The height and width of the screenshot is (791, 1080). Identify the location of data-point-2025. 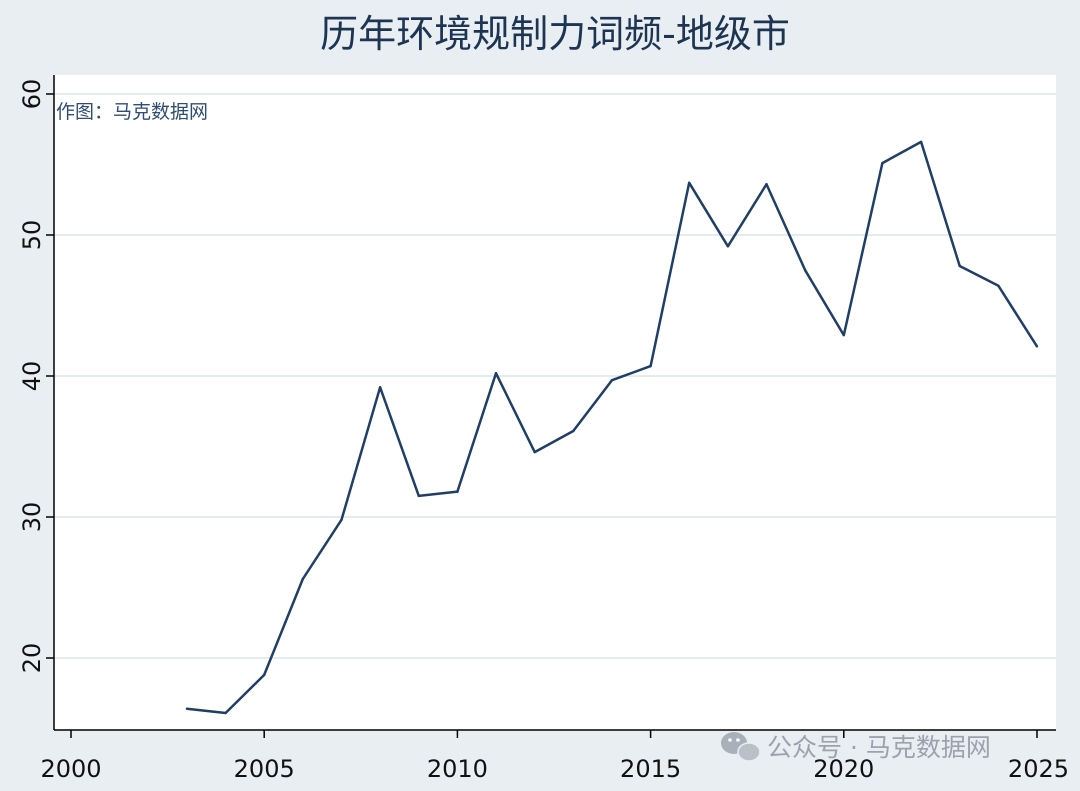
(1037, 346).